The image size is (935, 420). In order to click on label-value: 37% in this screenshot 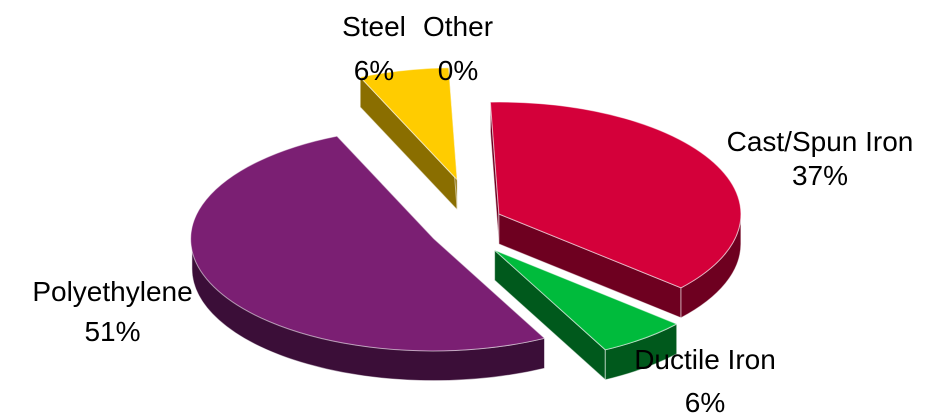, I will do `click(820, 175)`.